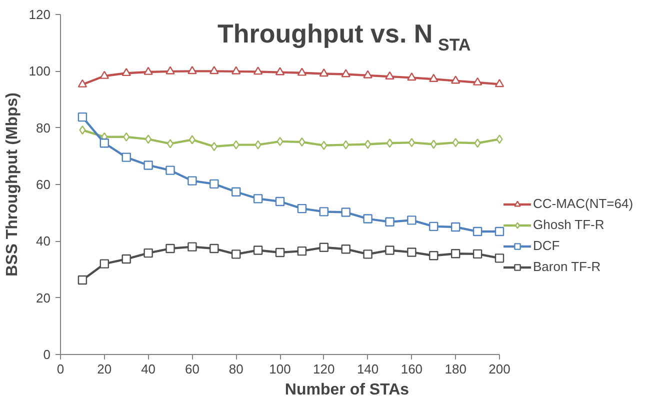  What do you see at coordinates (236, 369) in the screenshot?
I see `x-tick-label: 80` at bounding box center [236, 369].